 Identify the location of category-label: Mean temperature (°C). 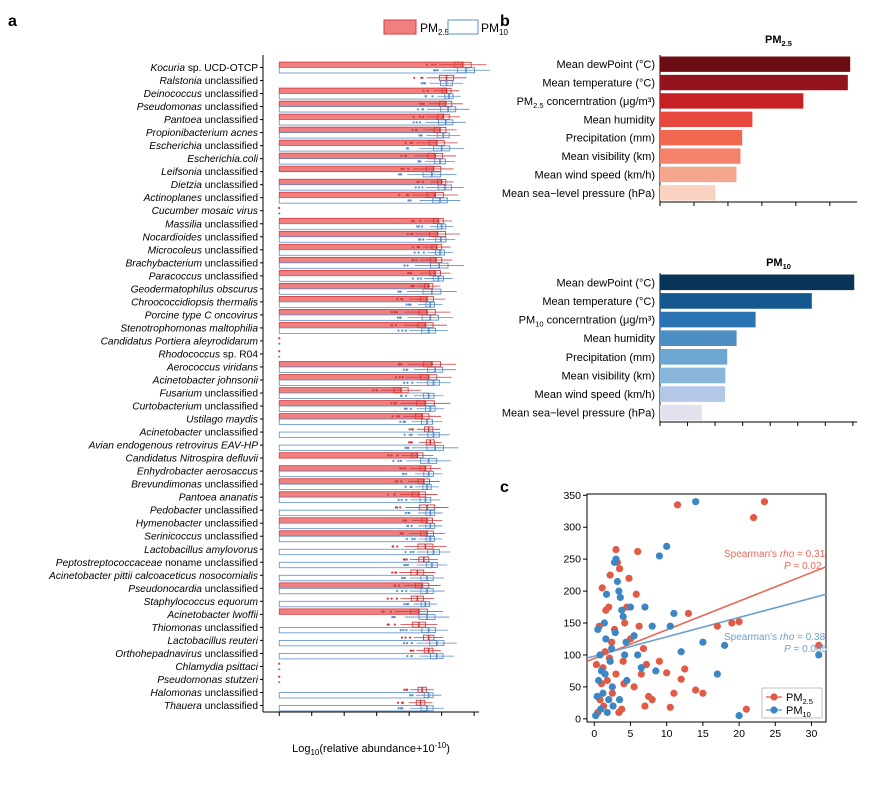
(598, 302).